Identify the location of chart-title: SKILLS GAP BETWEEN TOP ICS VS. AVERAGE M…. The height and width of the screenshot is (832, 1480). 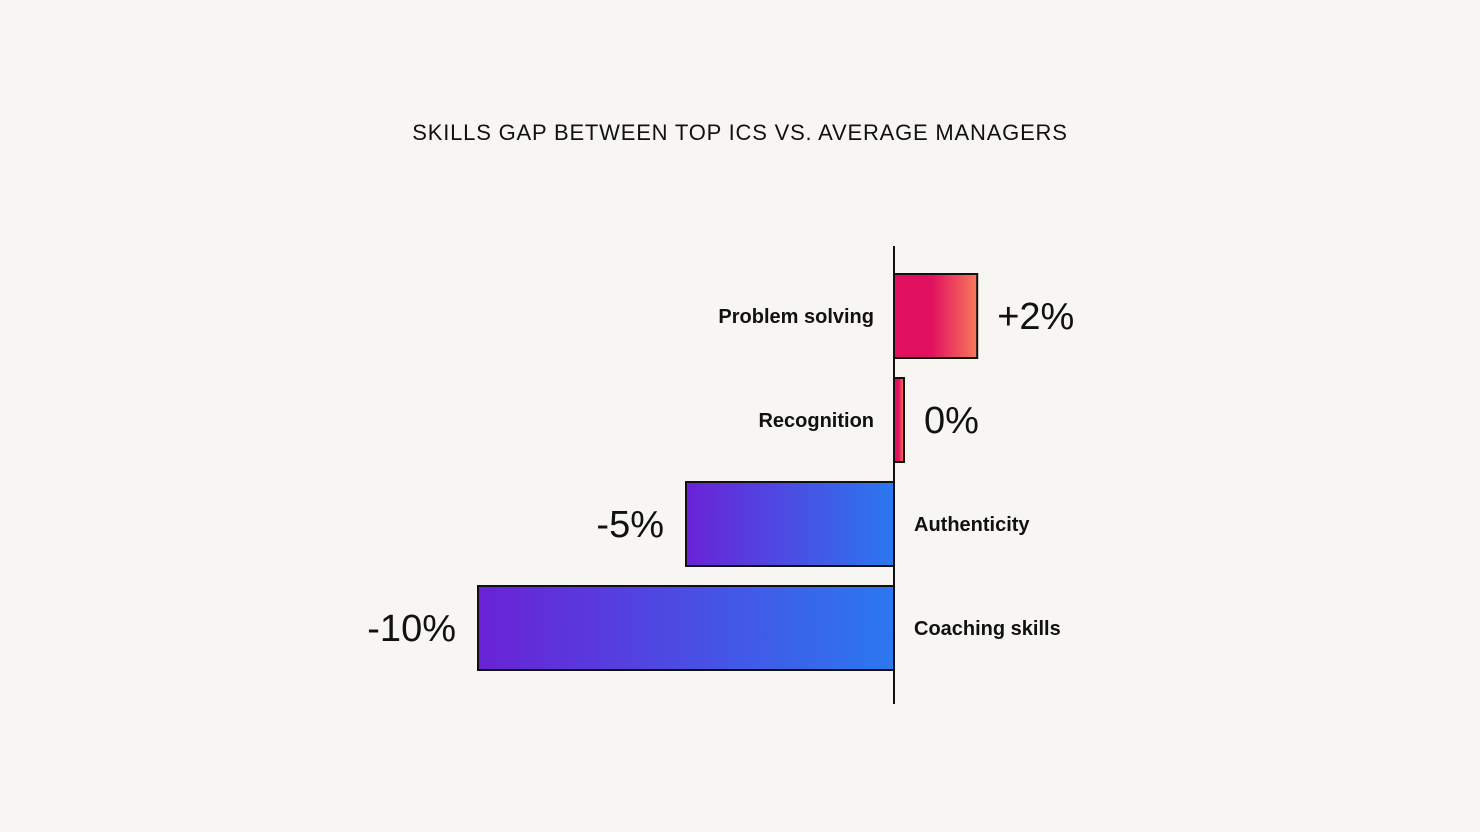
(740, 132).